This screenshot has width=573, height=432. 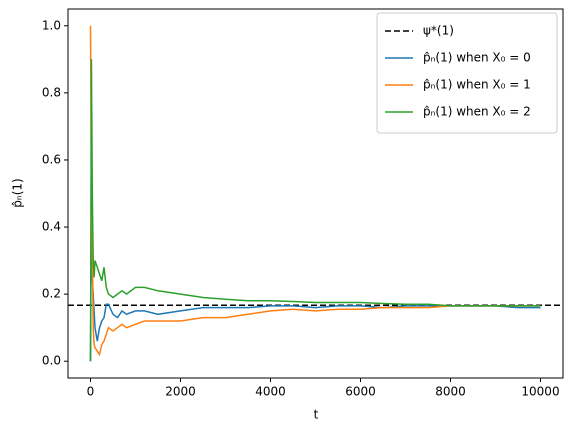 What do you see at coordinates (180, 392) in the screenshot?
I see `x-tick-label: 2000` at bounding box center [180, 392].